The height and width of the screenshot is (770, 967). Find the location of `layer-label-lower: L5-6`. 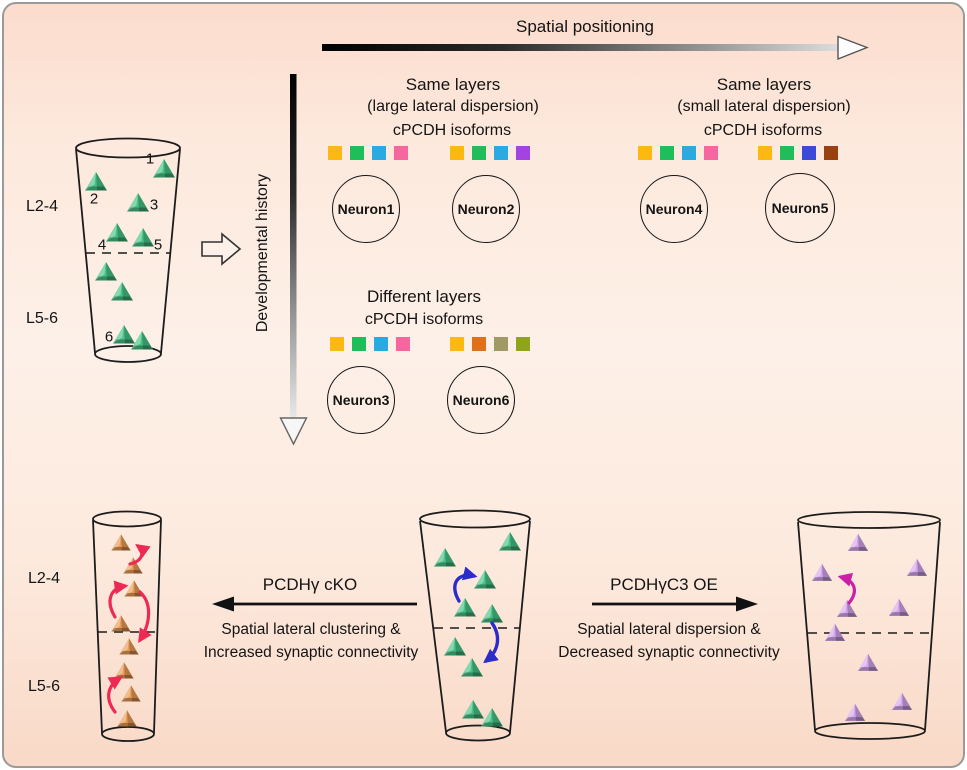

layer-label-lower: L5-6 is located at coordinates (42, 318).